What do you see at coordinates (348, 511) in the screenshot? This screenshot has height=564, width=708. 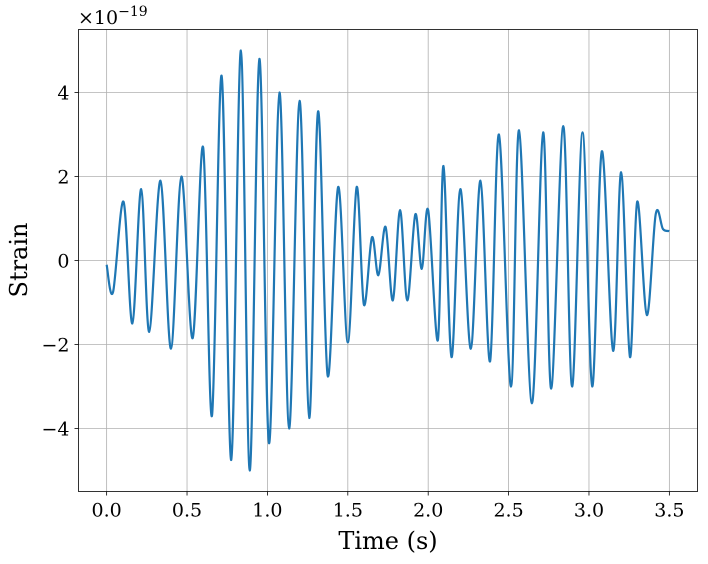 I see `x-tick-label: 1.5` at bounding box center [348, 511].